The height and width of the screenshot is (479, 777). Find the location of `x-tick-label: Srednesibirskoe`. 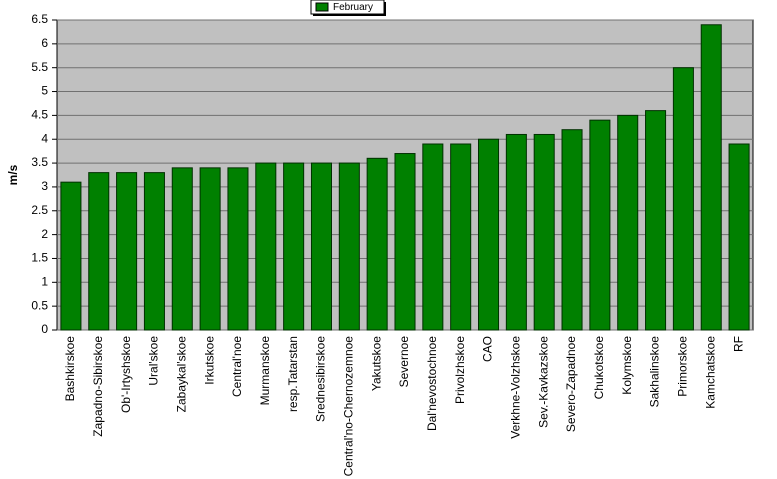

x-tick-label: Srednesibirskoe is located at coordinates (321, 379).